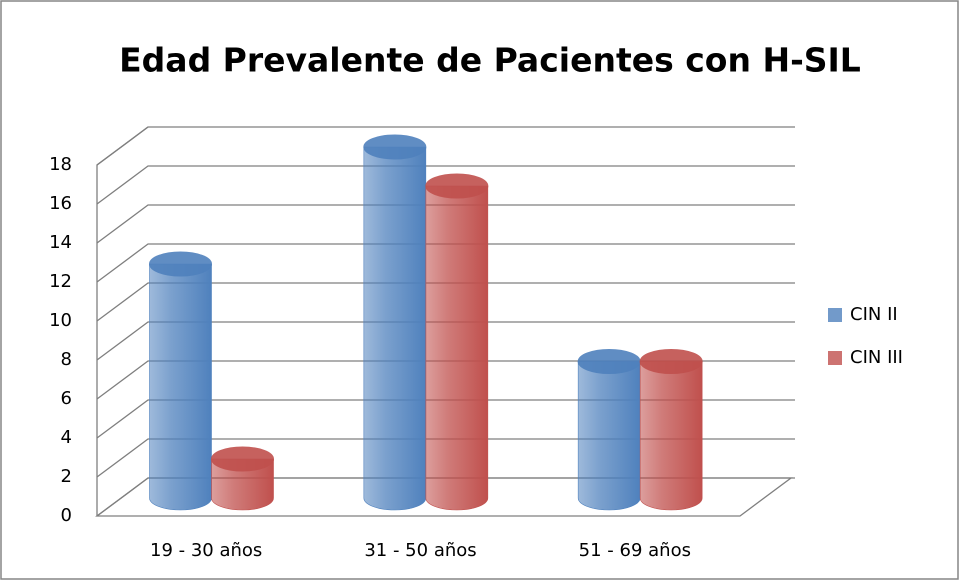 The image size is (960, 581). I want to click on y-tick-label: 8, so click(66, 359).